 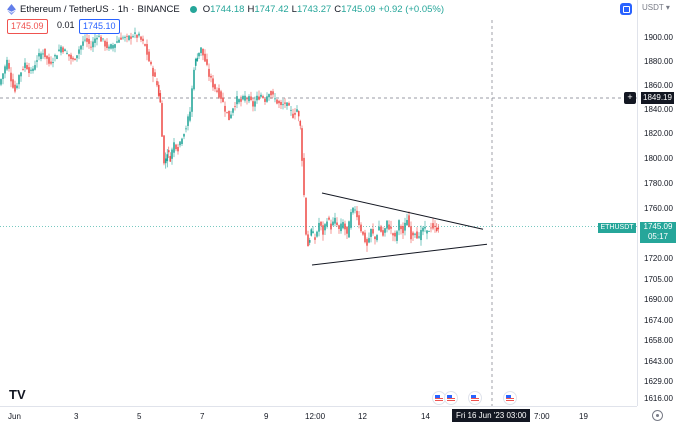 I want to click on time-tick-label: 9, so click(x=266, y=416).